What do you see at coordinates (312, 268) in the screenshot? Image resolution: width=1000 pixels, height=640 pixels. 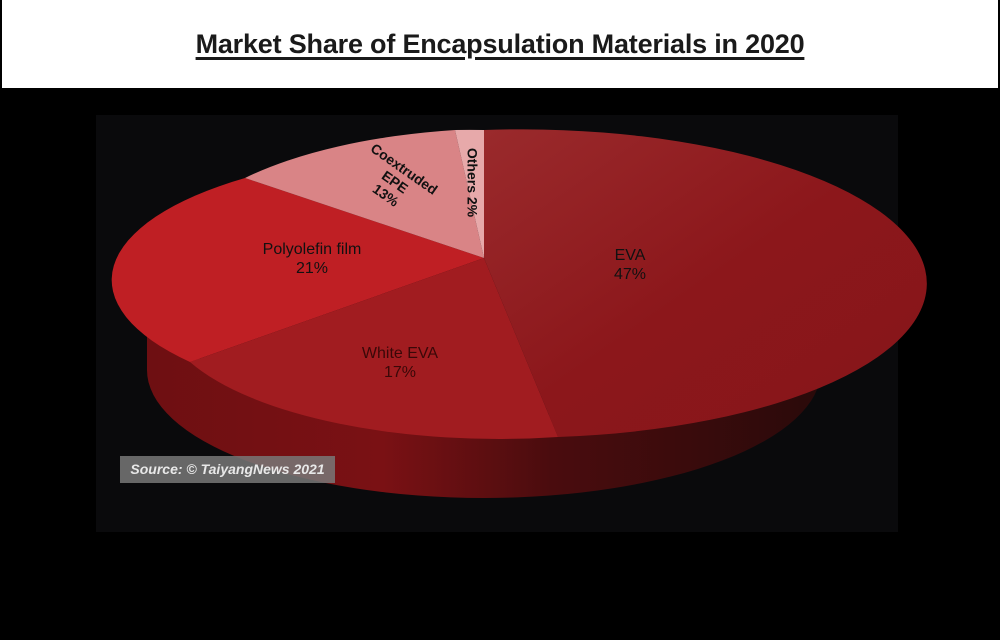 I see `label-polyolefin-pct: 21%` at bounding box center [312, 268].